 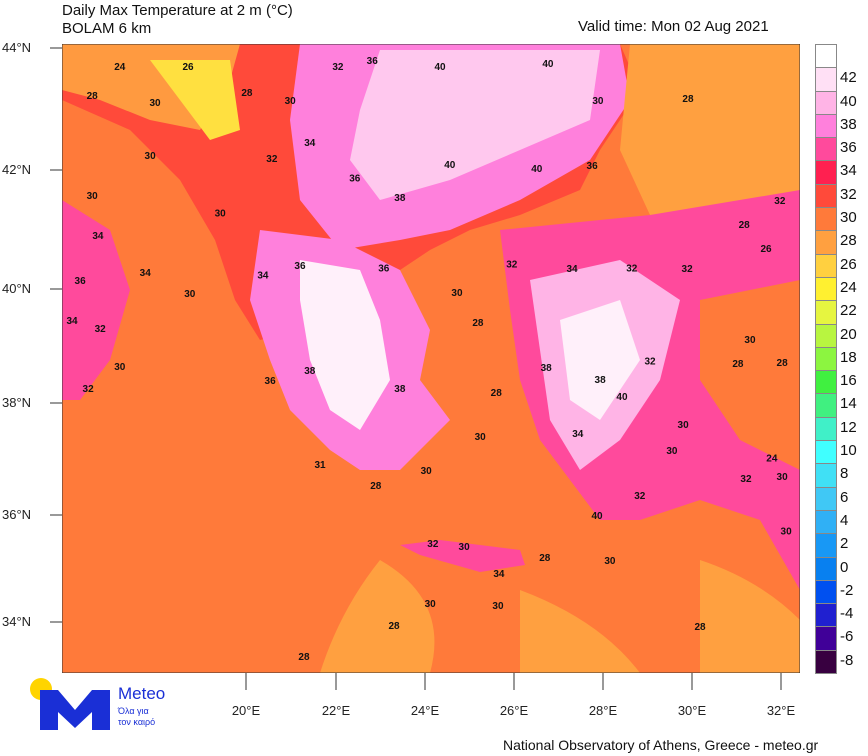 What do you see at coordinates (847, 614) in the screenshot?
I see `colorbar-label: -4` at bounding box center [847, 614].